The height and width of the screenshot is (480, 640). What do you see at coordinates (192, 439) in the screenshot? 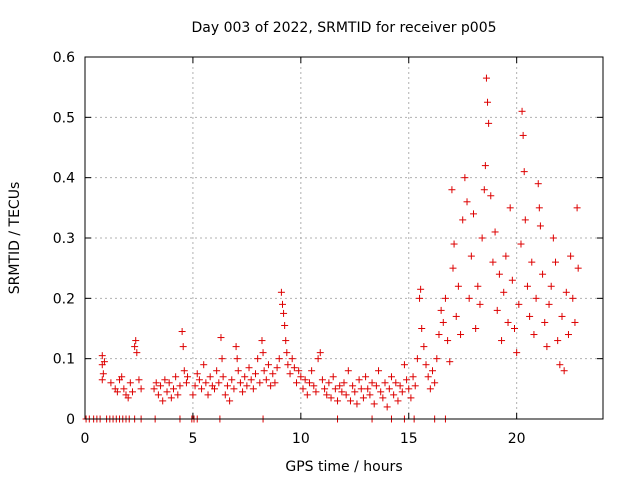
I see `x-tick-label: 5` at bounding box center [192, 439].